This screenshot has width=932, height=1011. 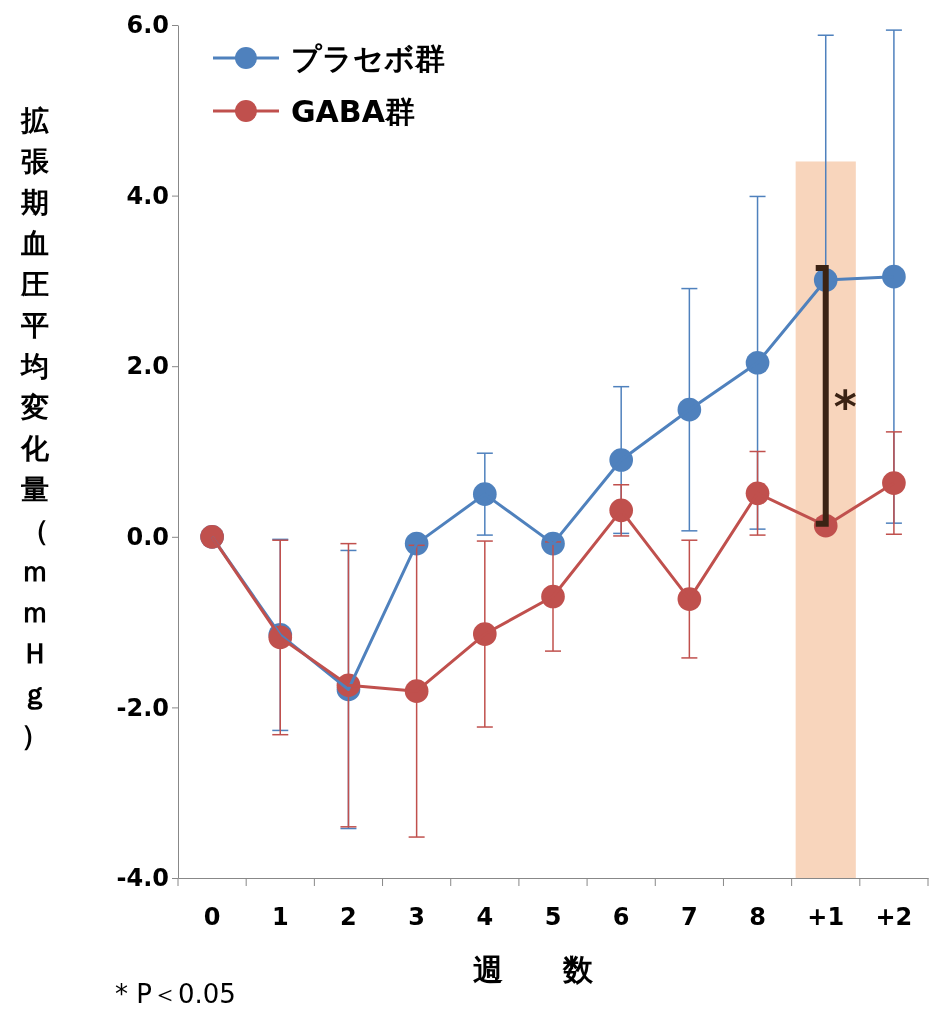 I want to click on x-tick-label: +1, so click(x=826, y=917).